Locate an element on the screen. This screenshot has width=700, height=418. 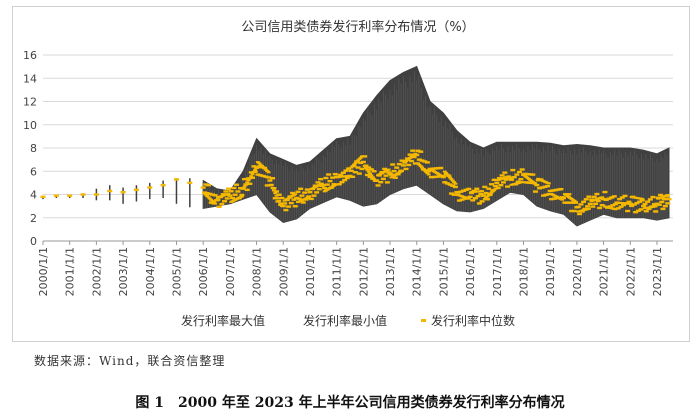
x-tick-label: 2021/1/1 is located at coordinates (604, 271).